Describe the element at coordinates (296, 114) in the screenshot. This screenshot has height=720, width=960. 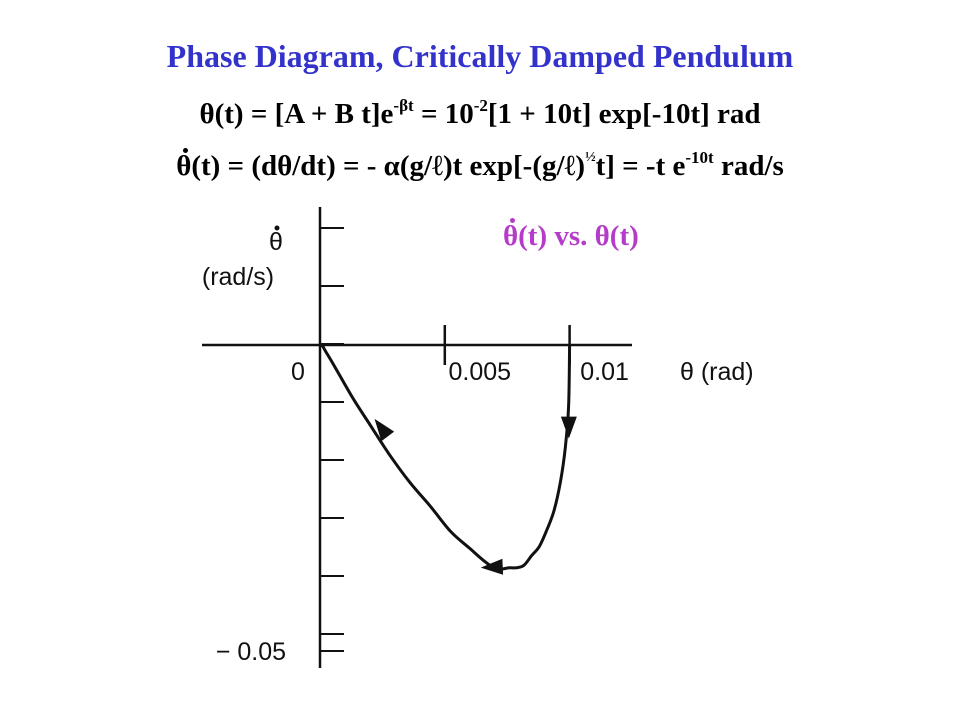
I see `theta-equation-lhs: θ(t) = [A + B t]e` at that location.